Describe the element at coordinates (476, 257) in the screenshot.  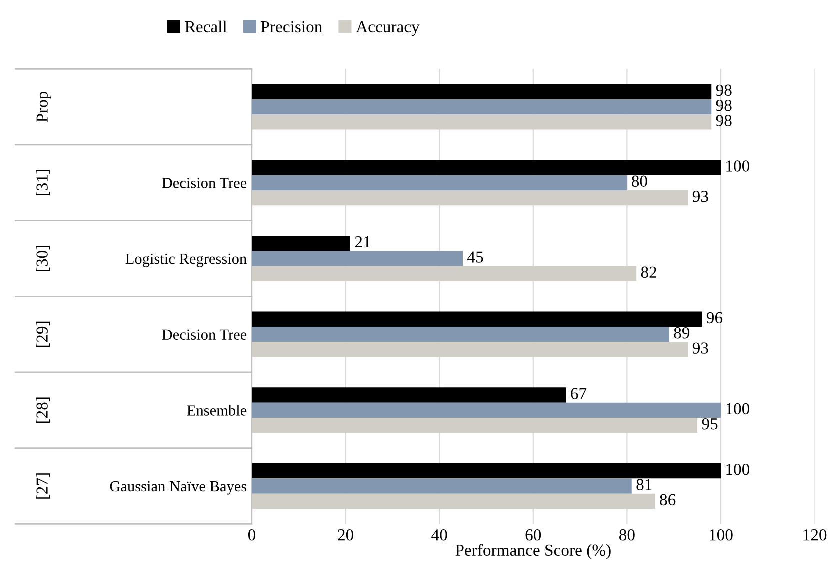
I see `data-label: 45` at that location.